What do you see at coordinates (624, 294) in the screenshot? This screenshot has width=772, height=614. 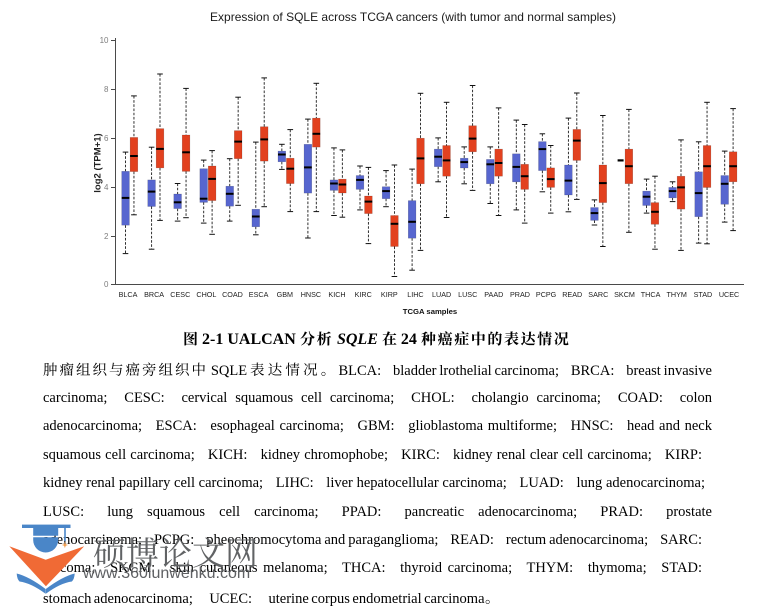 I see `svg-text: SKCM` at bounding box center [624, 294].